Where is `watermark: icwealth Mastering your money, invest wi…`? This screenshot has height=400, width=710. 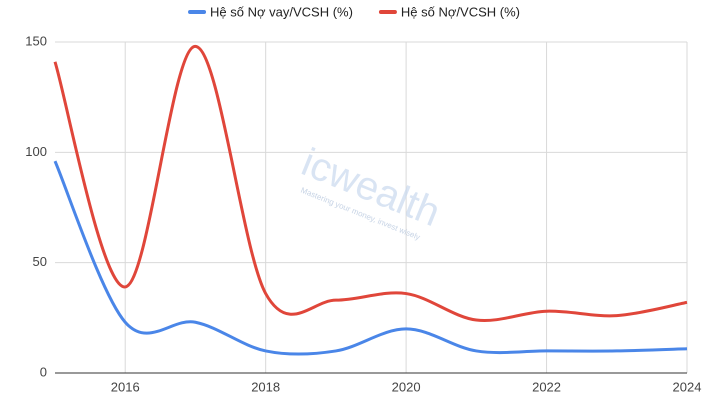
watermark: icwealth Mastering your money, invest wi… is located at coordinates (371, 191).